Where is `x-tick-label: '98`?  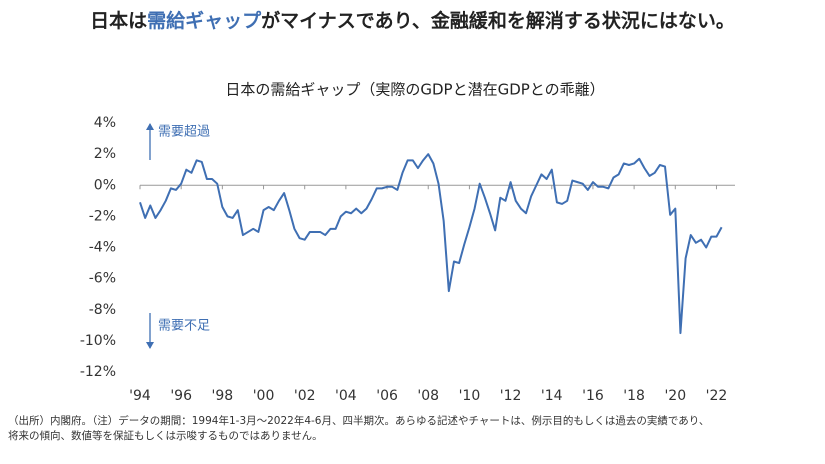
x-tick-label: '98 is located at coordinates (223, 396).